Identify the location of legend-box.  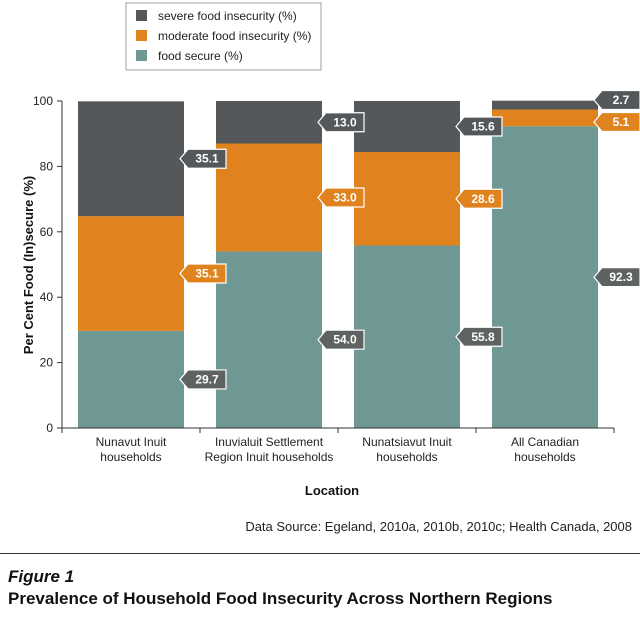
(223, 36).